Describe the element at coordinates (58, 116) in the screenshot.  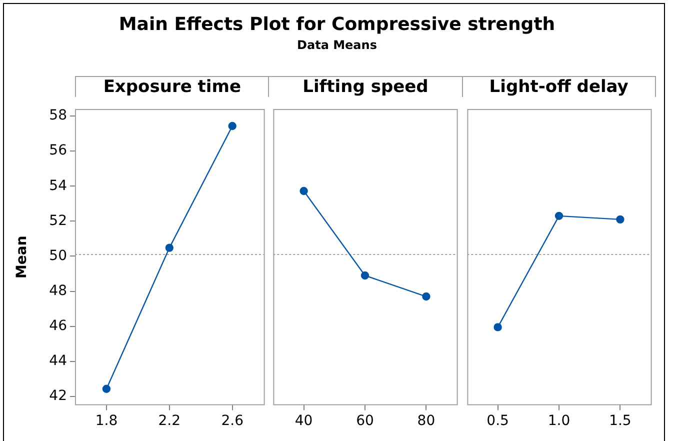
I see `y-tick-label: 58` at that location.